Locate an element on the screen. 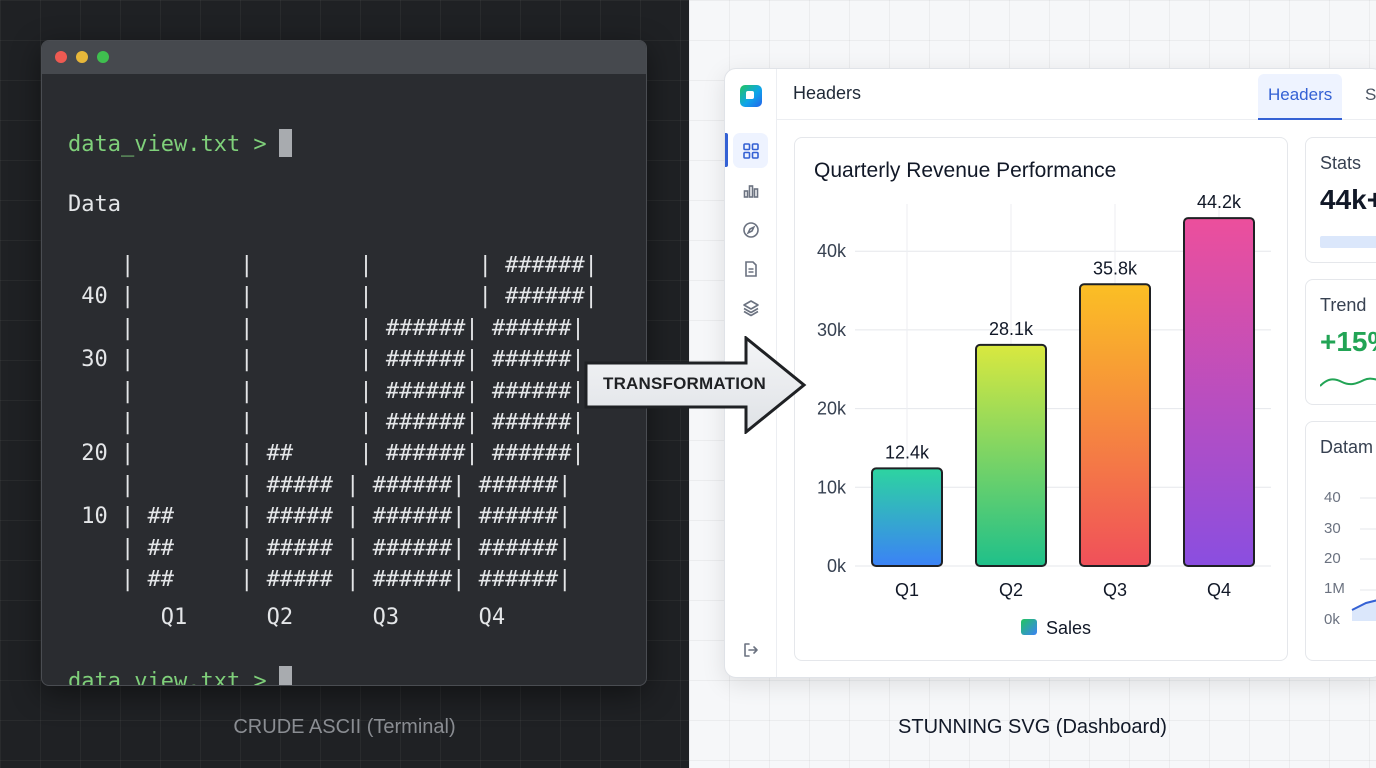 The height and width of the screenshot is (768, 1376). stats-card: Stats 44k+ is located at coordinates (1340, 200).